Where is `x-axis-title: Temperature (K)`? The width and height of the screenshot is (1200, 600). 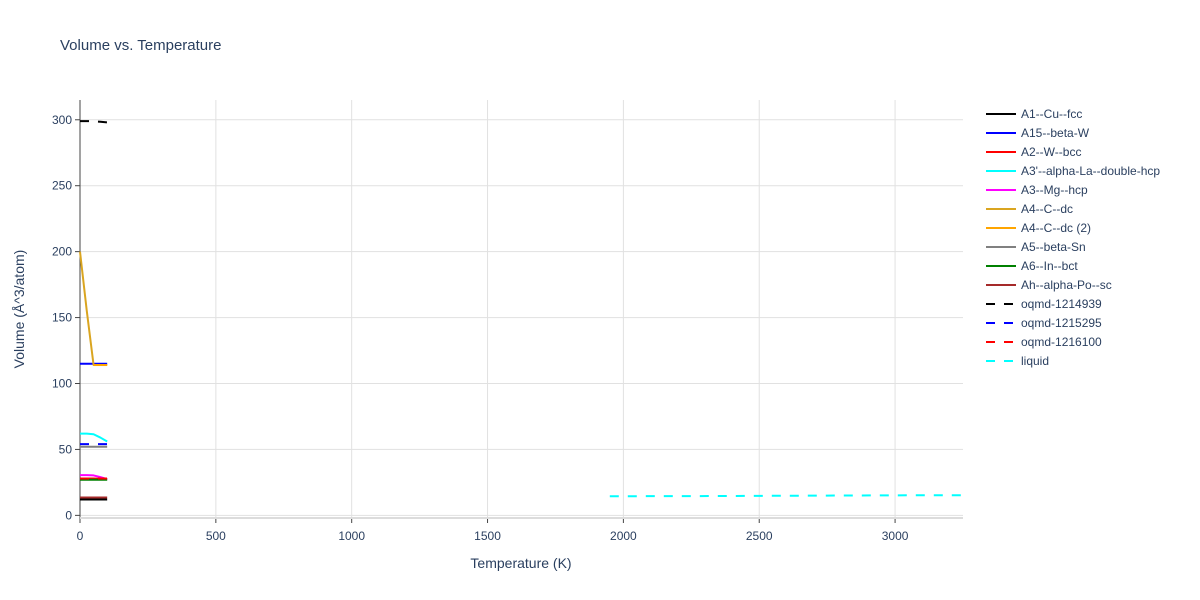
x-axis-title: Temperature (K) is located at coordinates (520, 563).